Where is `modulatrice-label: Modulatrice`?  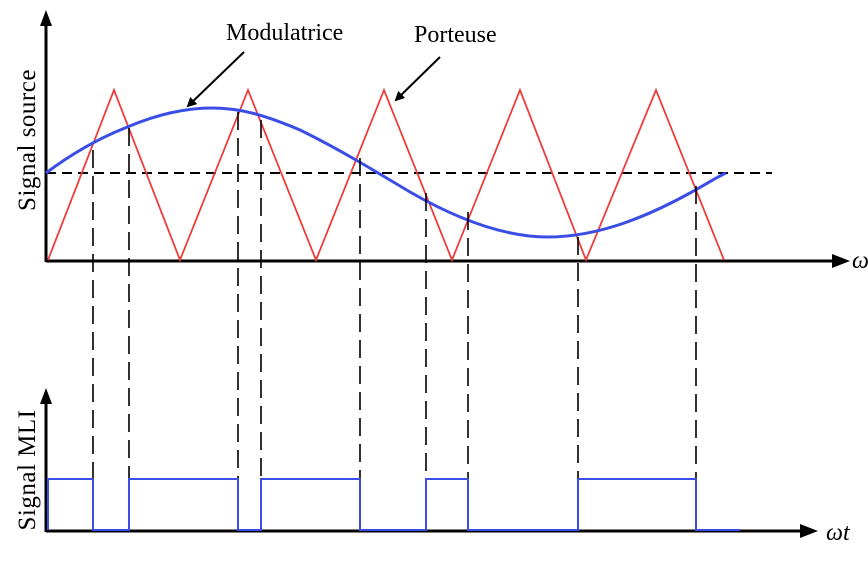 modulatrice-label: Modulatrice is located at coordinates (284, 33).